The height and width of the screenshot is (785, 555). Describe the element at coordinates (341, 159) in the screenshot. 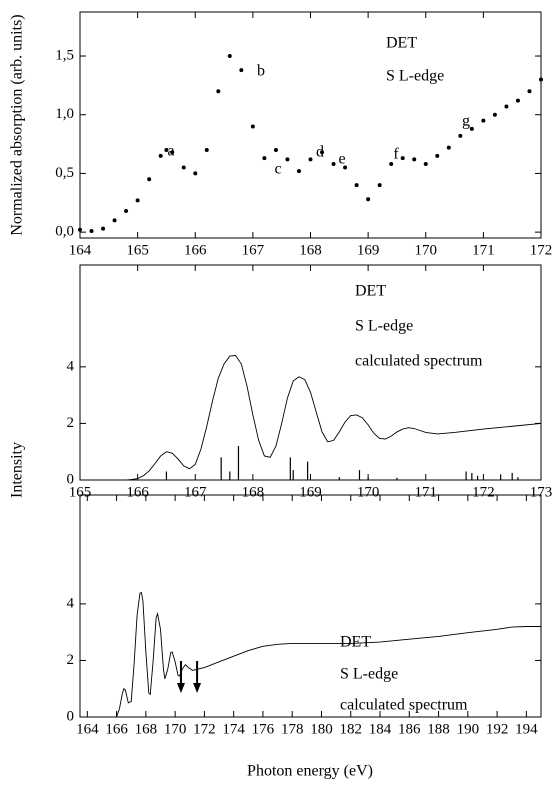

I see `peak-label: e` at that location.